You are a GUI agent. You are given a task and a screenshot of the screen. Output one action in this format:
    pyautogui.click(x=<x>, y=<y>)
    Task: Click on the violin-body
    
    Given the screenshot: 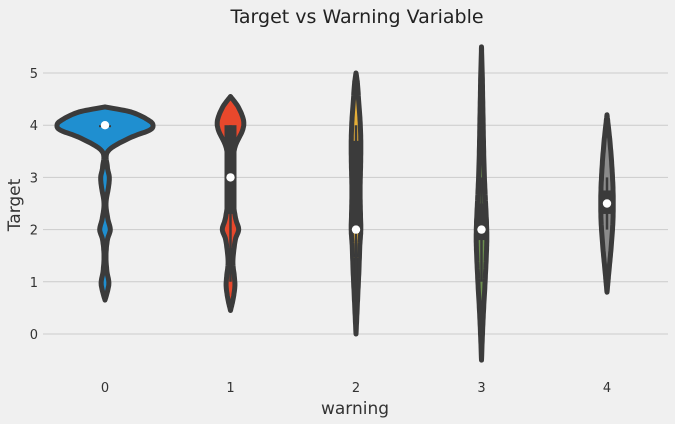 What is the action you would take?
    pyautogui.click(x=105, y=203)
    